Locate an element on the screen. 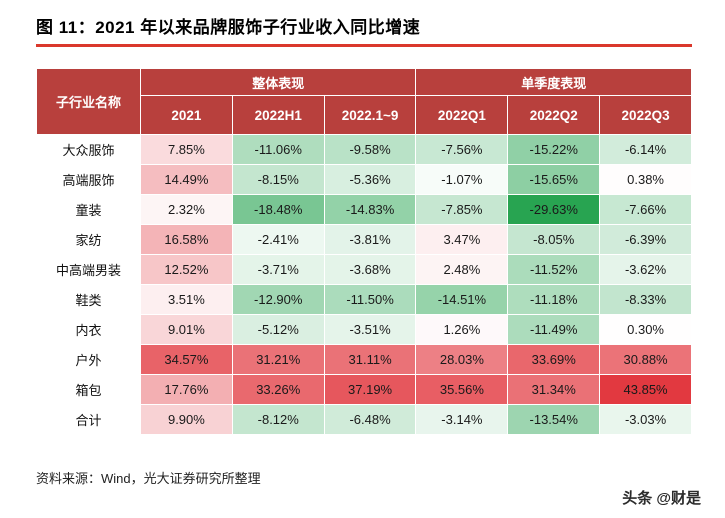 The height and width of the screenshot is (518, 725). cell-value: -11.18% is located at coordinates (554, 299).